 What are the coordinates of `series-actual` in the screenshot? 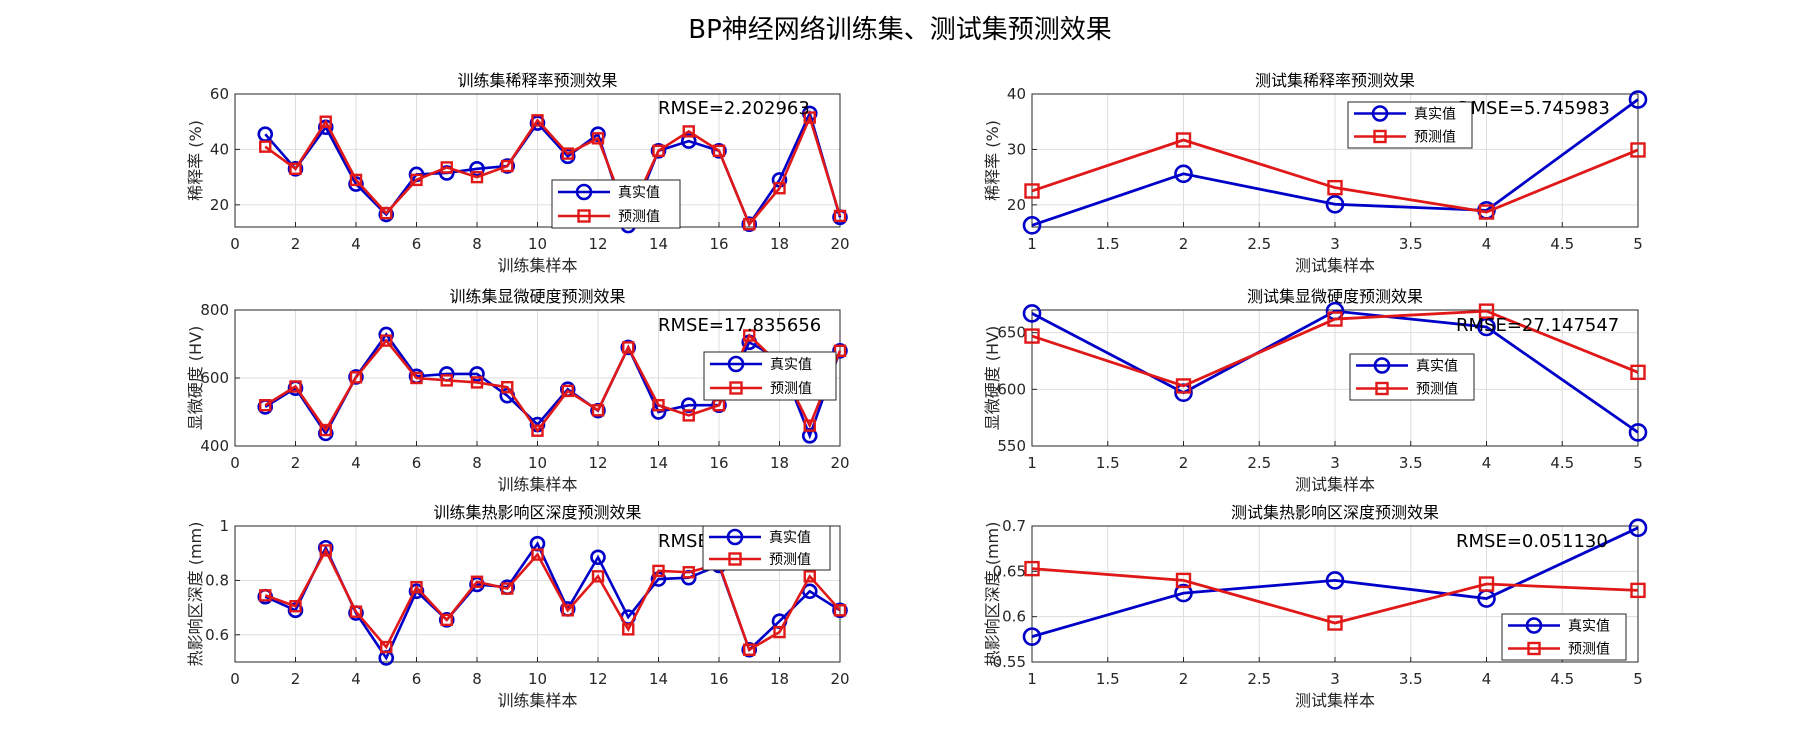 It's located at (1335, 371).